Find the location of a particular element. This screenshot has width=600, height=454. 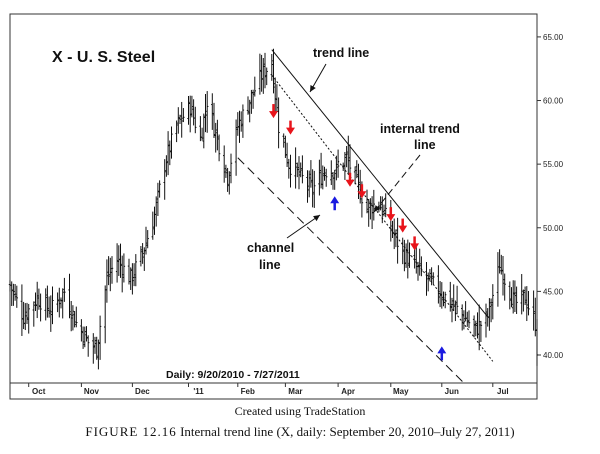

x-tick-label: Dec is located at coordinates (142, 391).